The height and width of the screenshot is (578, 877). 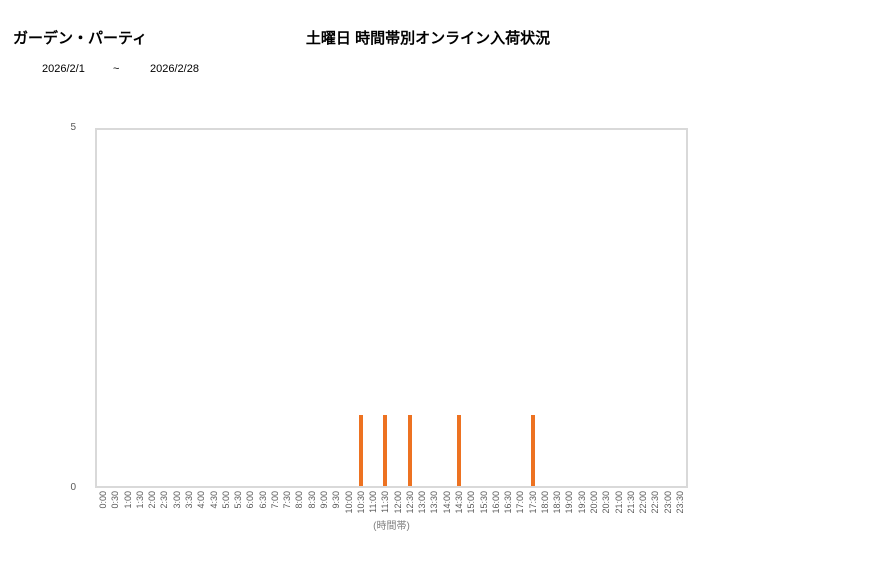 What do you see at coordinates (360, 502) in the screenshot?
I see `x-tick-label: 10:30` at bounding box center [360, 502].